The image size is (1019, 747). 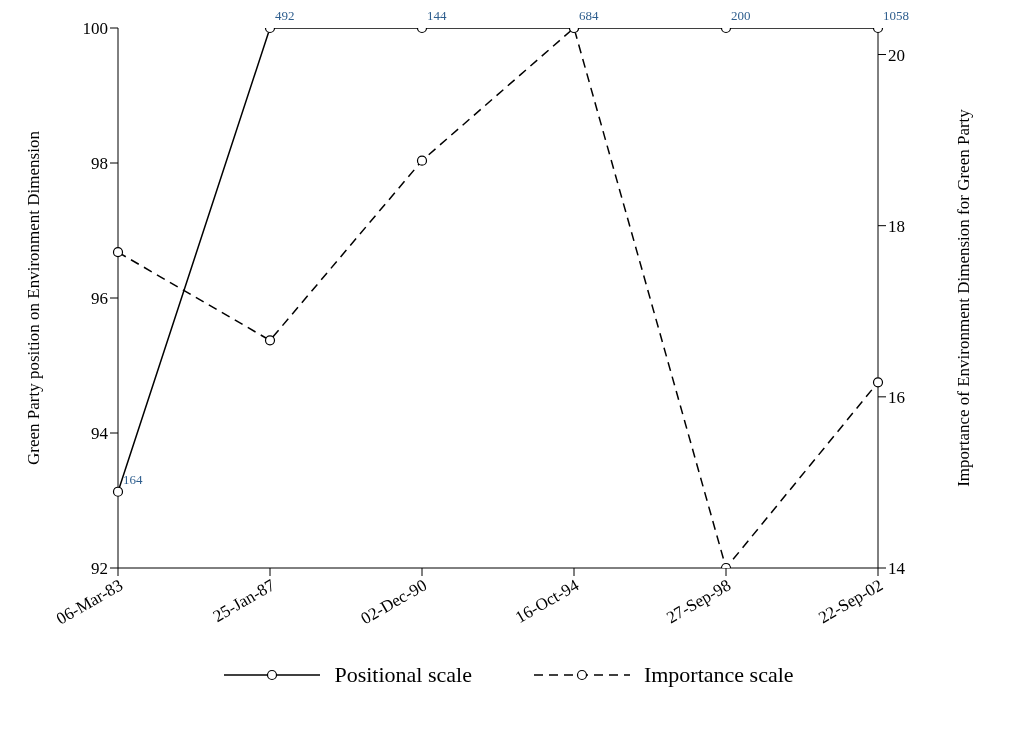 I want to click on annotation: 684, so click(x=589, y=15).